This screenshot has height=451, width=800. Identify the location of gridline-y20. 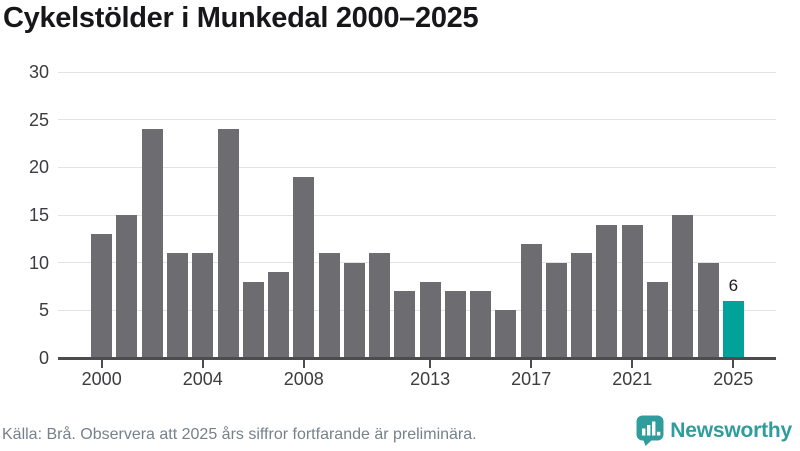
(417, 167).